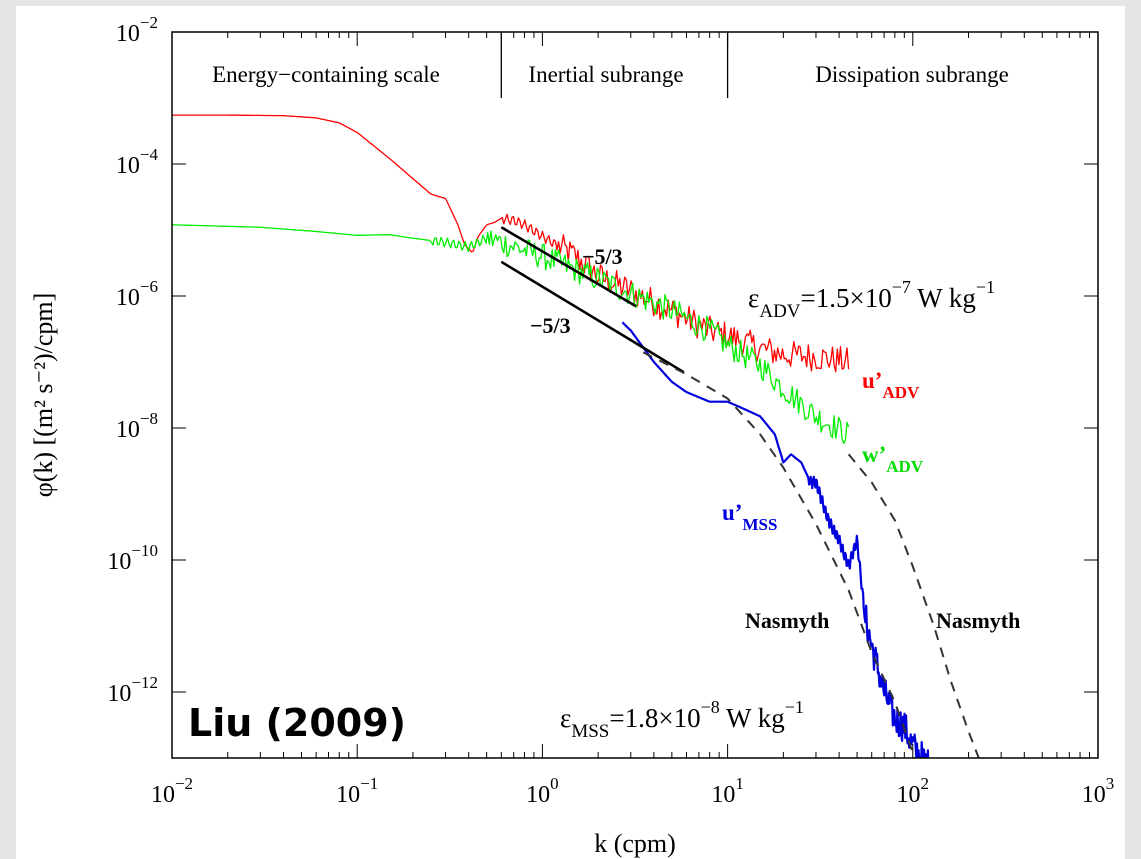 The image size is (1141, 859). Describe the element at coordinates (779, 311) in the screenshot. I see `eps-adv-sub: ADV` at that location.